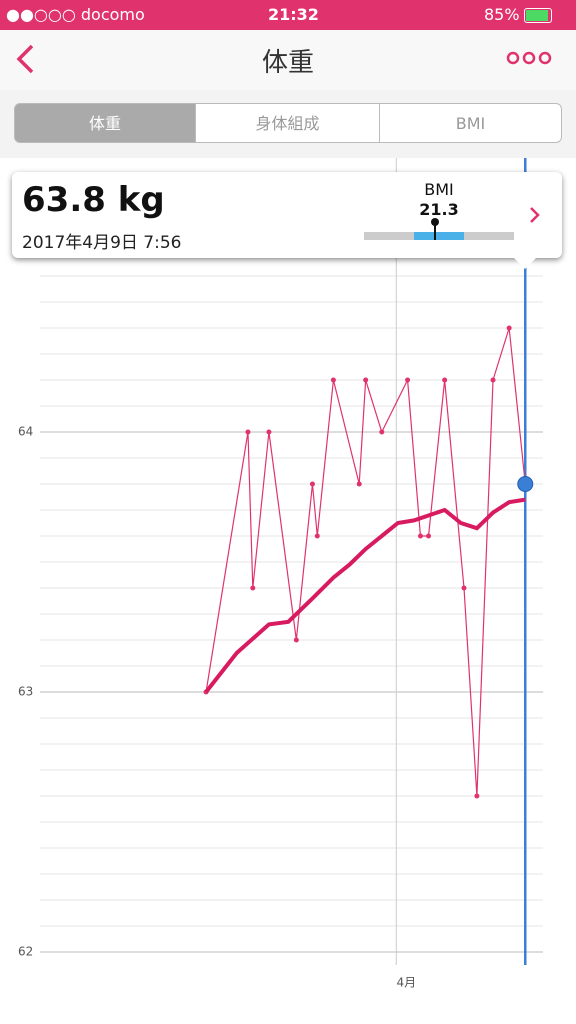 This screenshot has height=1024, width=576. What do you see at coordinates (105, 123) in the screenshot?
I see `tab: 体重` at bounding box center [105, 123].